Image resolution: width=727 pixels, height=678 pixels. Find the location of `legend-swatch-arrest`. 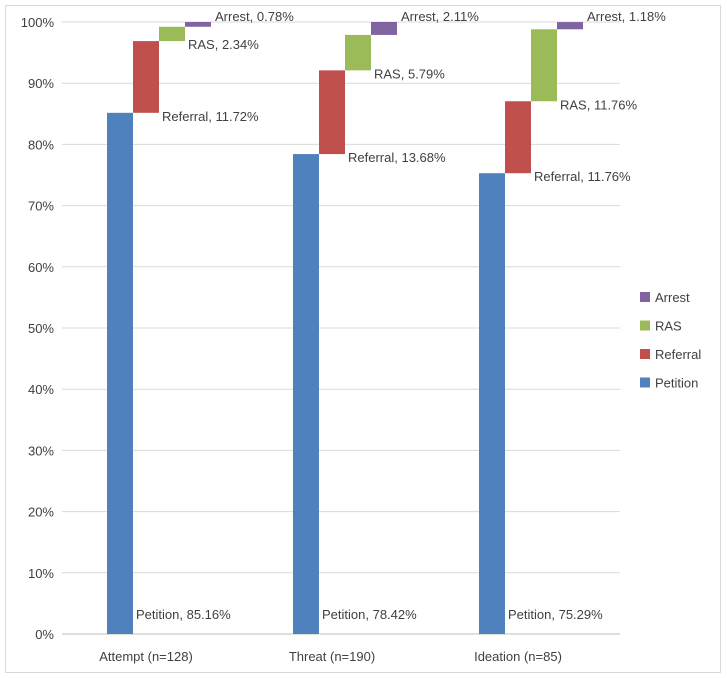

legend-swatch-arrest is located at coordinates (645, 297).